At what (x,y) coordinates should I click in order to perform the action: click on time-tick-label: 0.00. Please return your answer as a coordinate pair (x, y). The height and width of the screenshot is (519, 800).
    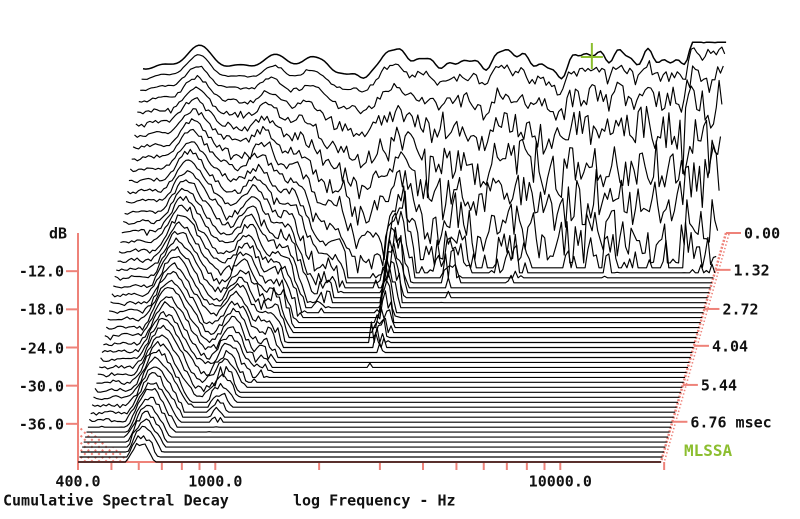
    Looking at the image, I should click on (762, 233).